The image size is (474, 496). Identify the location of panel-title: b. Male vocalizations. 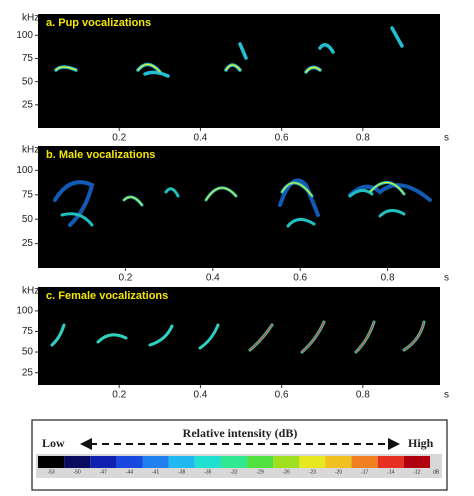
(100, 155).